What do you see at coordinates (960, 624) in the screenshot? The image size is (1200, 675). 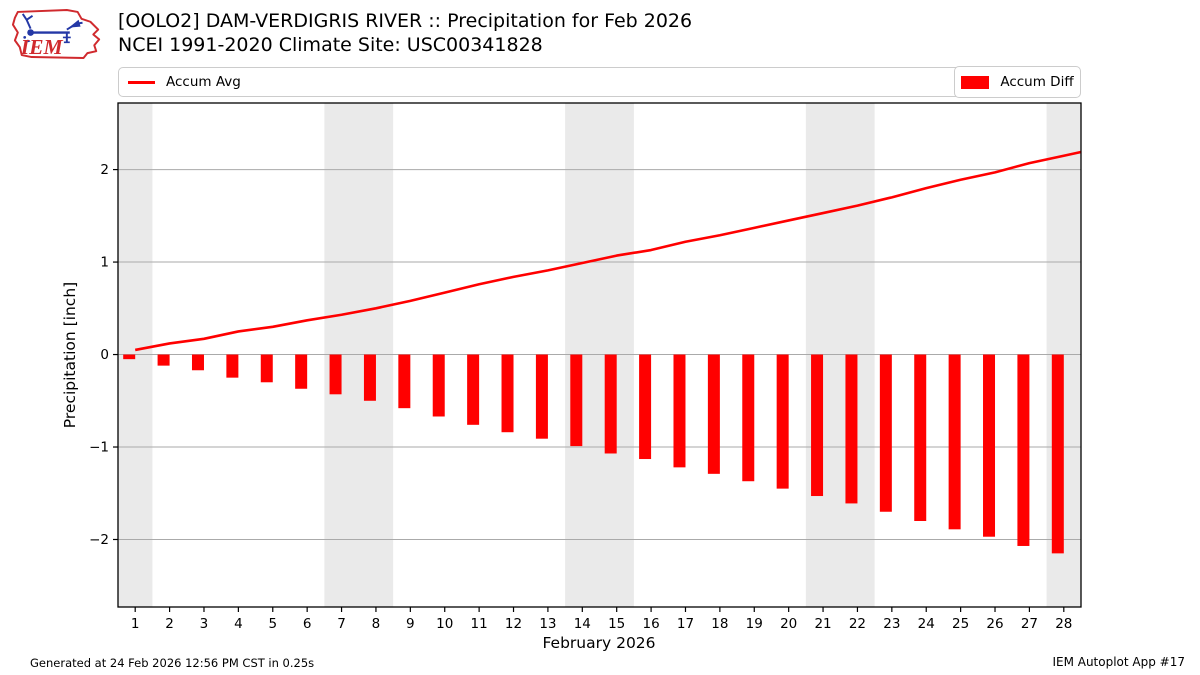 I see `x-tick-label-25: 25` at bounding box center [960, 624].